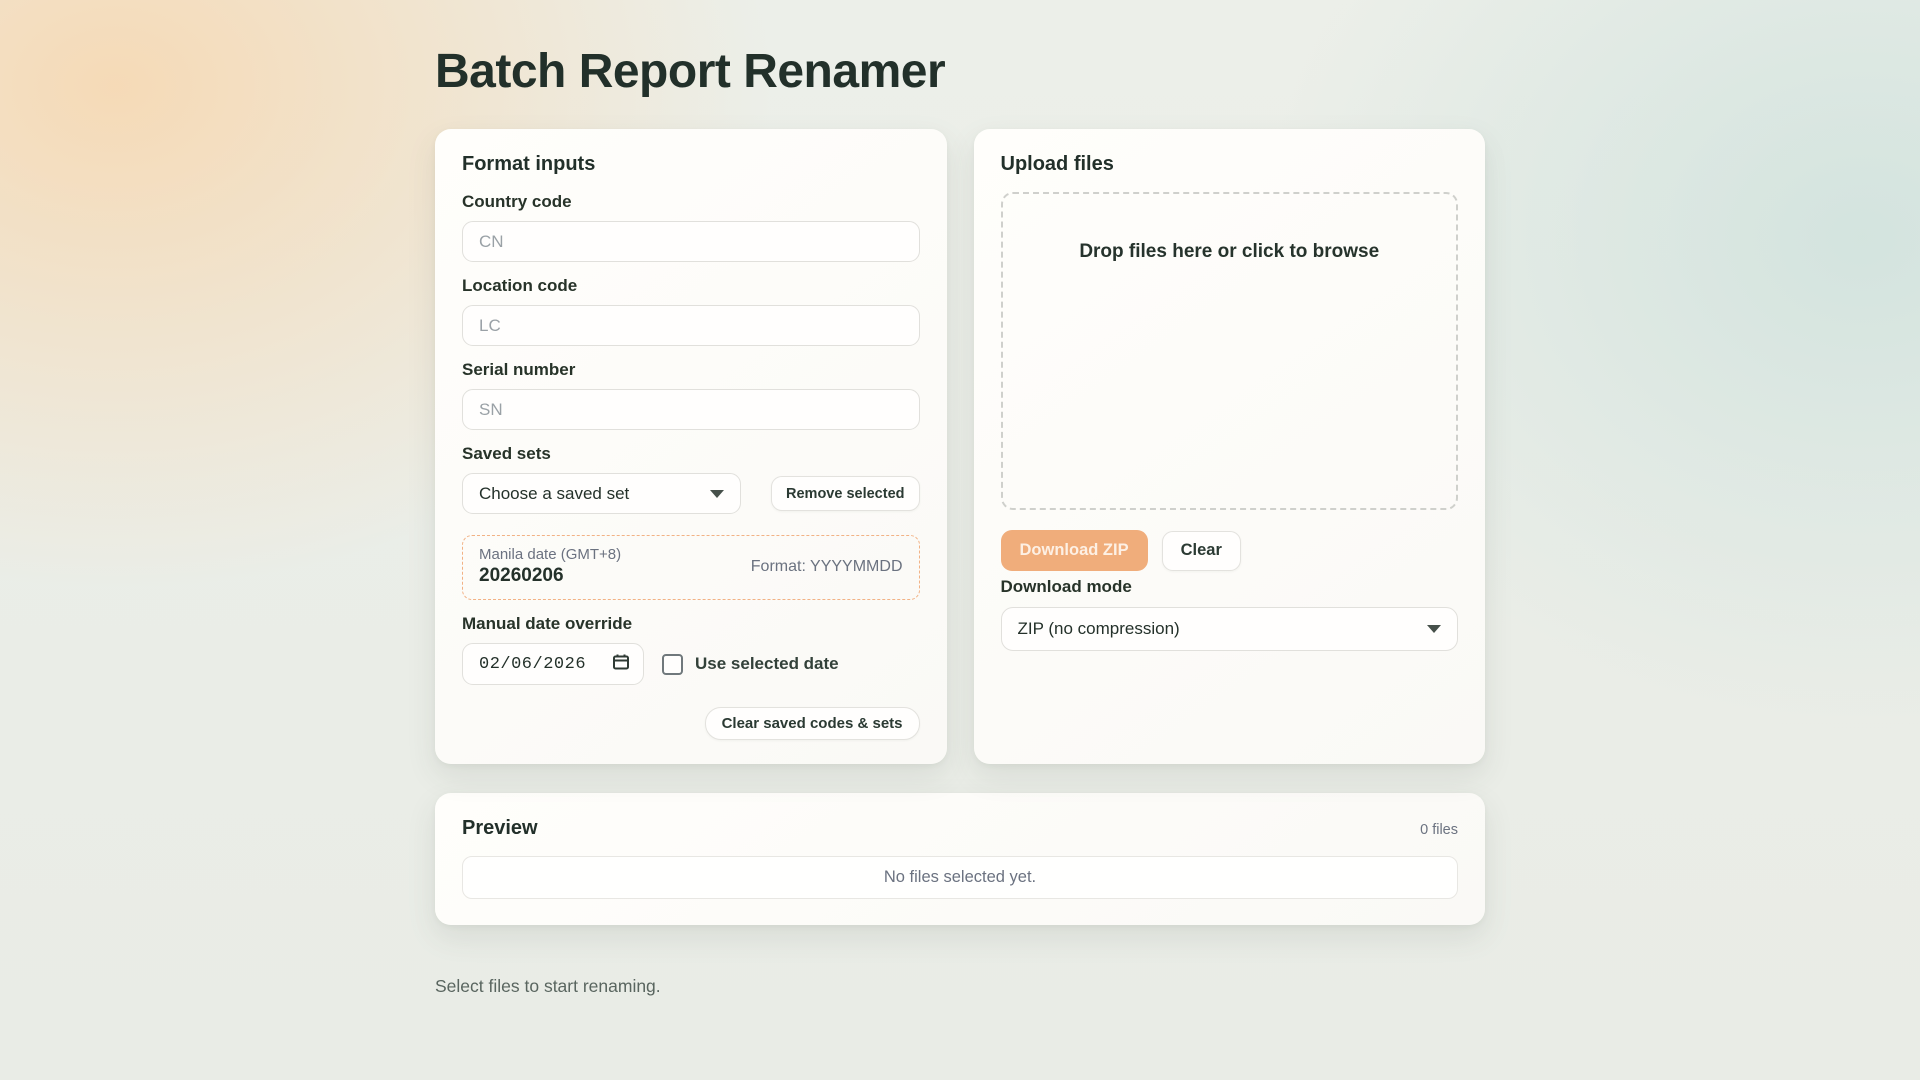 Image resolution: width=1920 pixels, height=1080 pixels. Describe the element at coordinates (691, 723) in the screenshot. I see `clear-saved-row: Clear saved codes & sets` at that location.